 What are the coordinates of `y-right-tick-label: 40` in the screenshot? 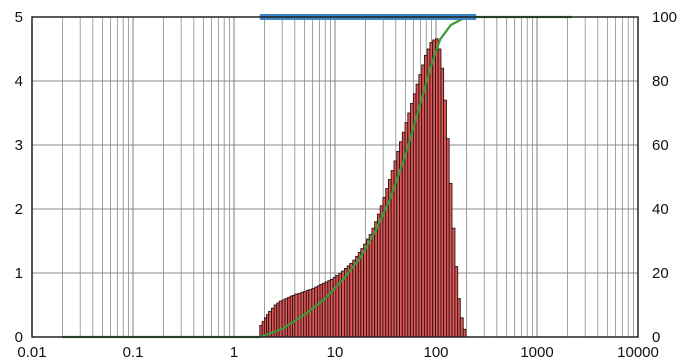 It's located at (660, 209).